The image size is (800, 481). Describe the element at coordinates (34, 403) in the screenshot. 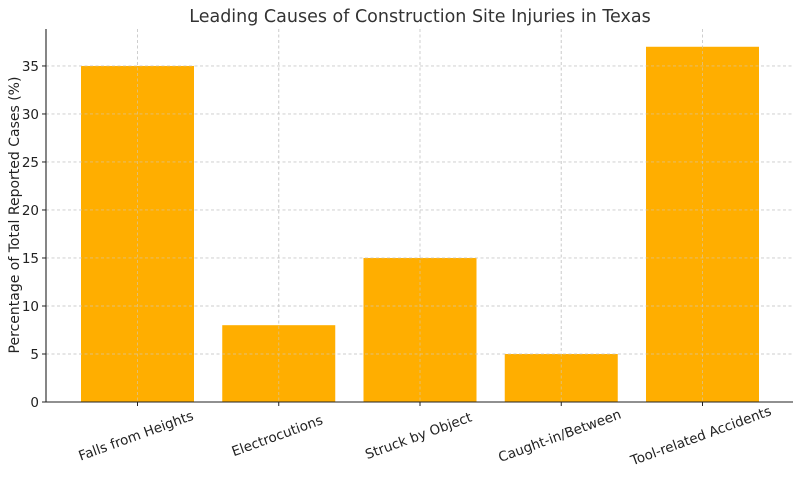

I see `y-tick-label: 0` at that location.